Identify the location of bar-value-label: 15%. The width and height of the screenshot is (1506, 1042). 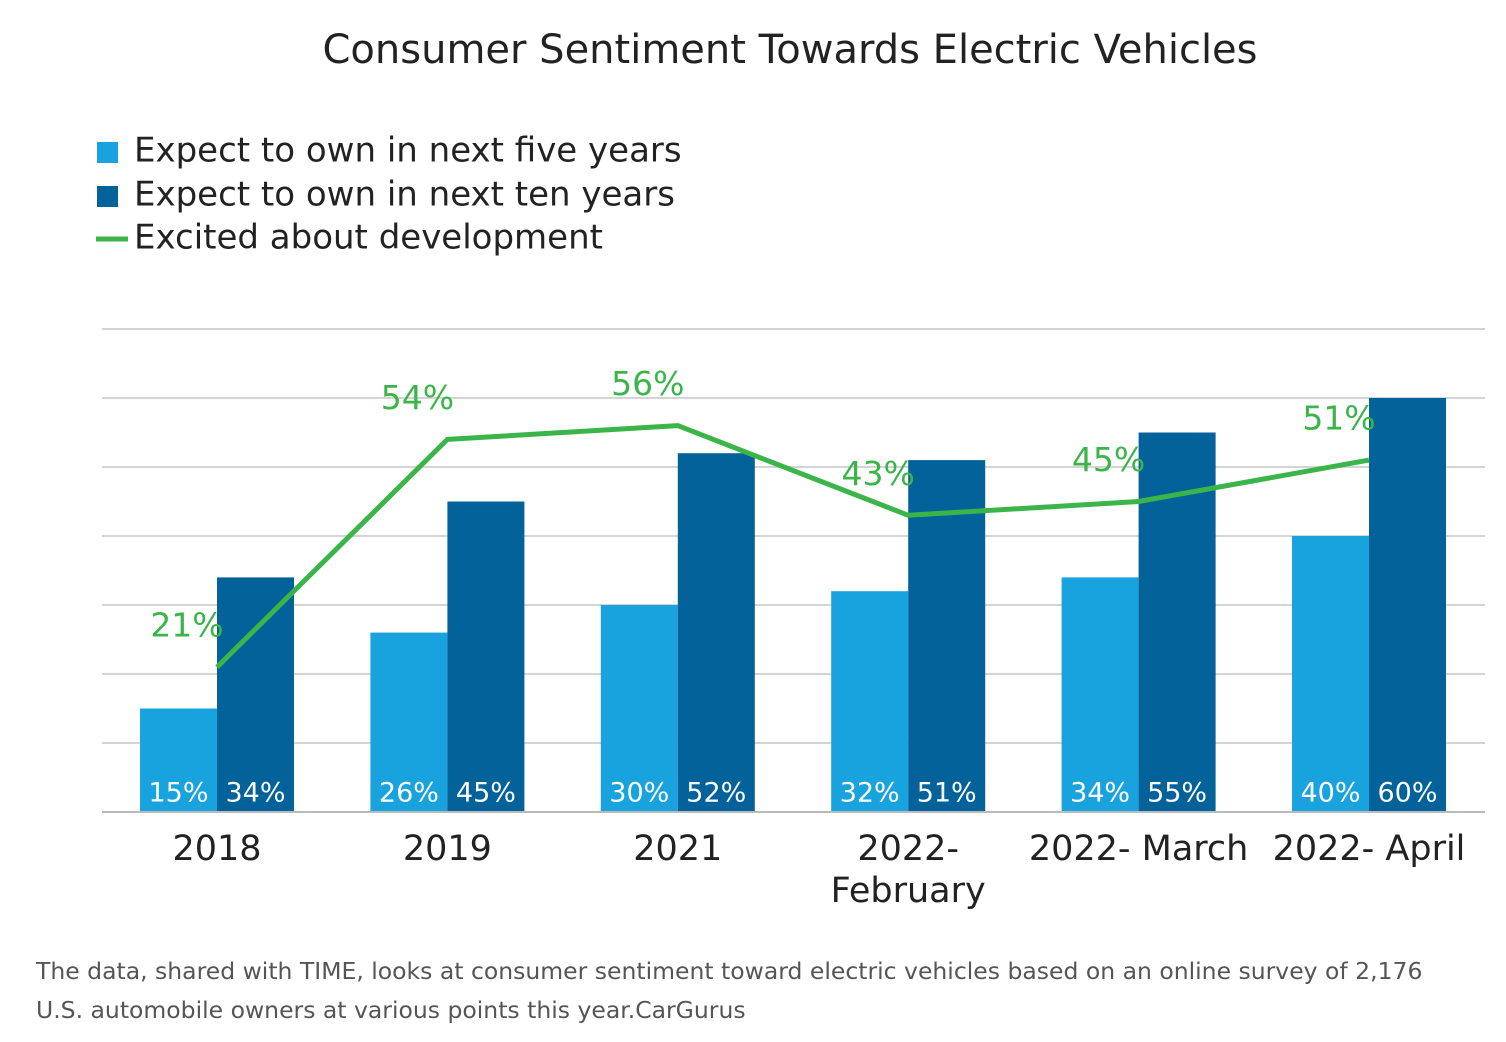
(178, 793).